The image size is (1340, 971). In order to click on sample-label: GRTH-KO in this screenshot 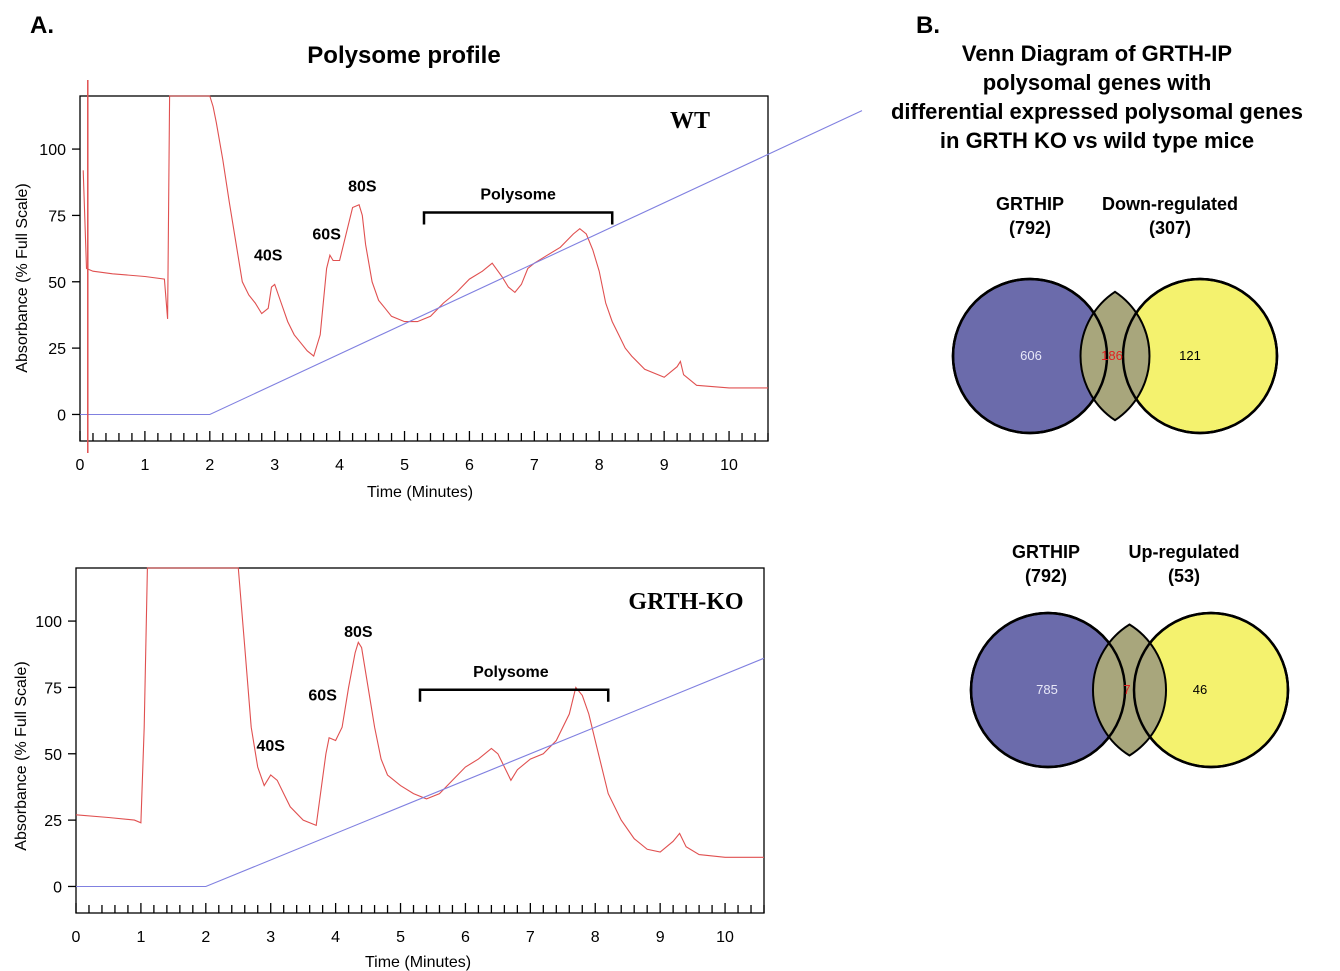, I will do `click(685, 602)`.